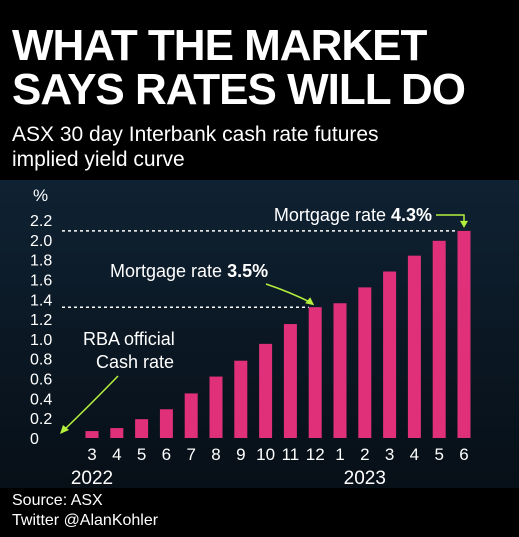 This screenshot has width=519, height=537. What do you see at coordinates (41, 380) in the screenshot?
I see `y-tick-label: 0.6` at bounding box center [41, 380].